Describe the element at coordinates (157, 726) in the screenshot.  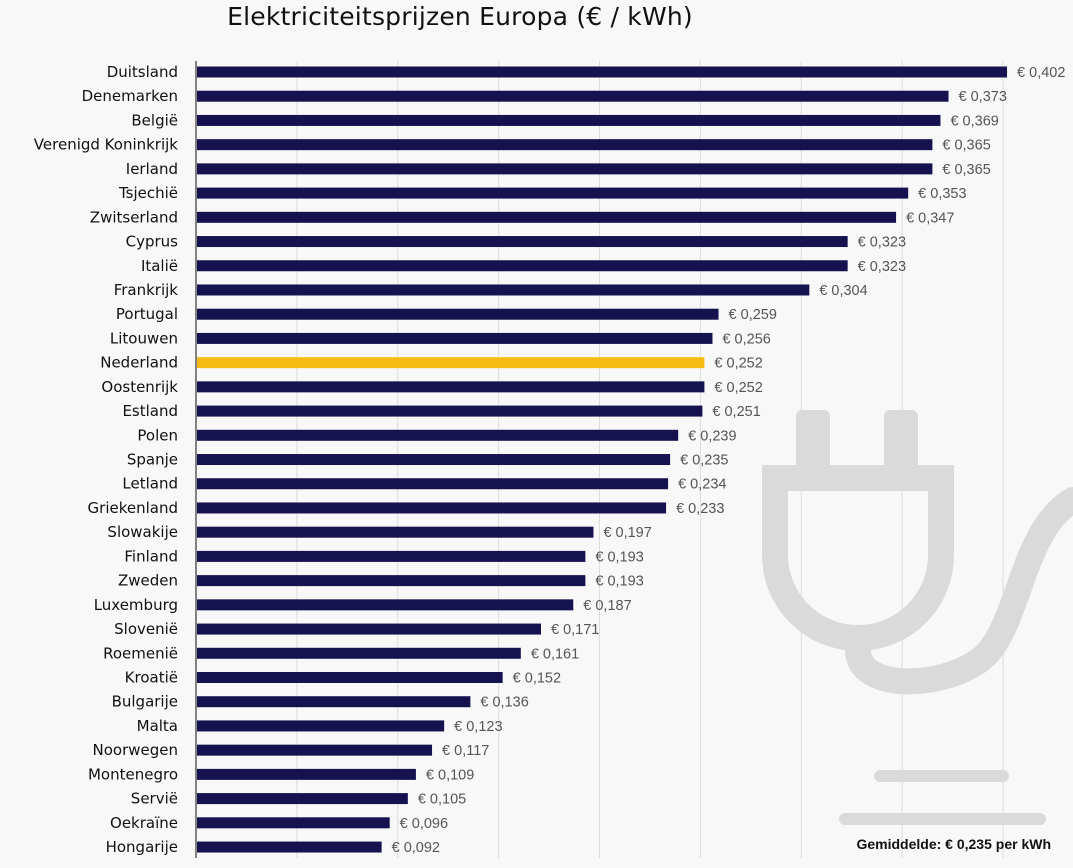
I see `category-label: Malta` at that location.